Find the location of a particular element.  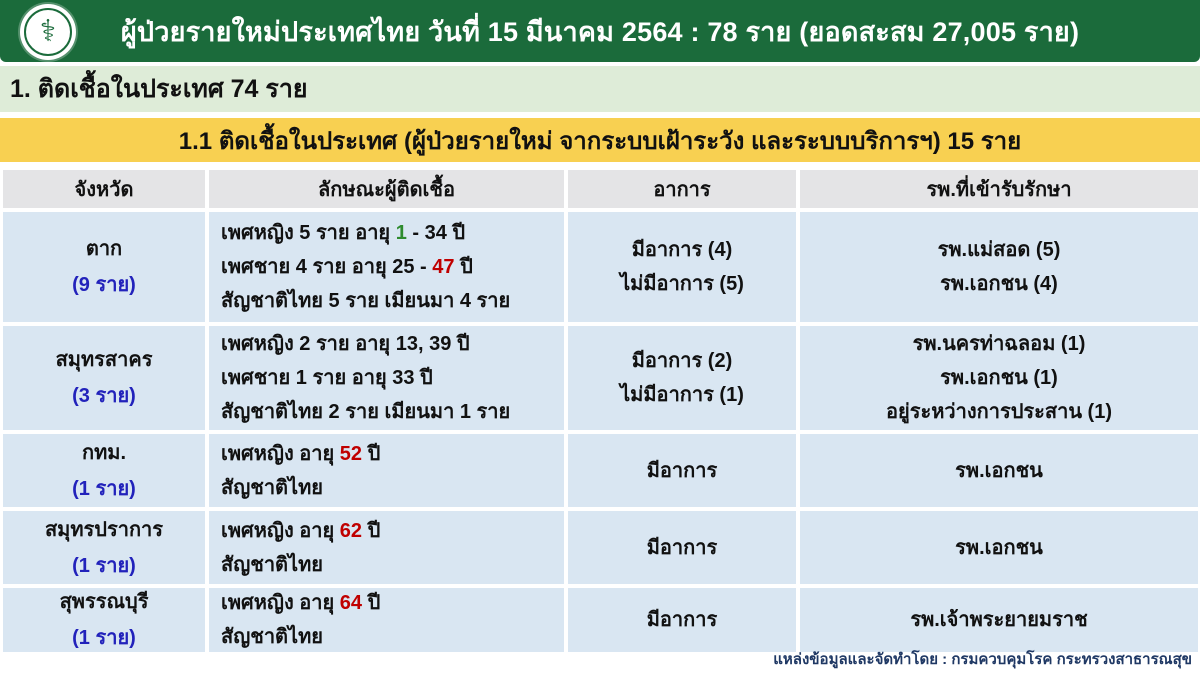

cell-line: มีอาการ (2) is located at coordinates (682, 361).